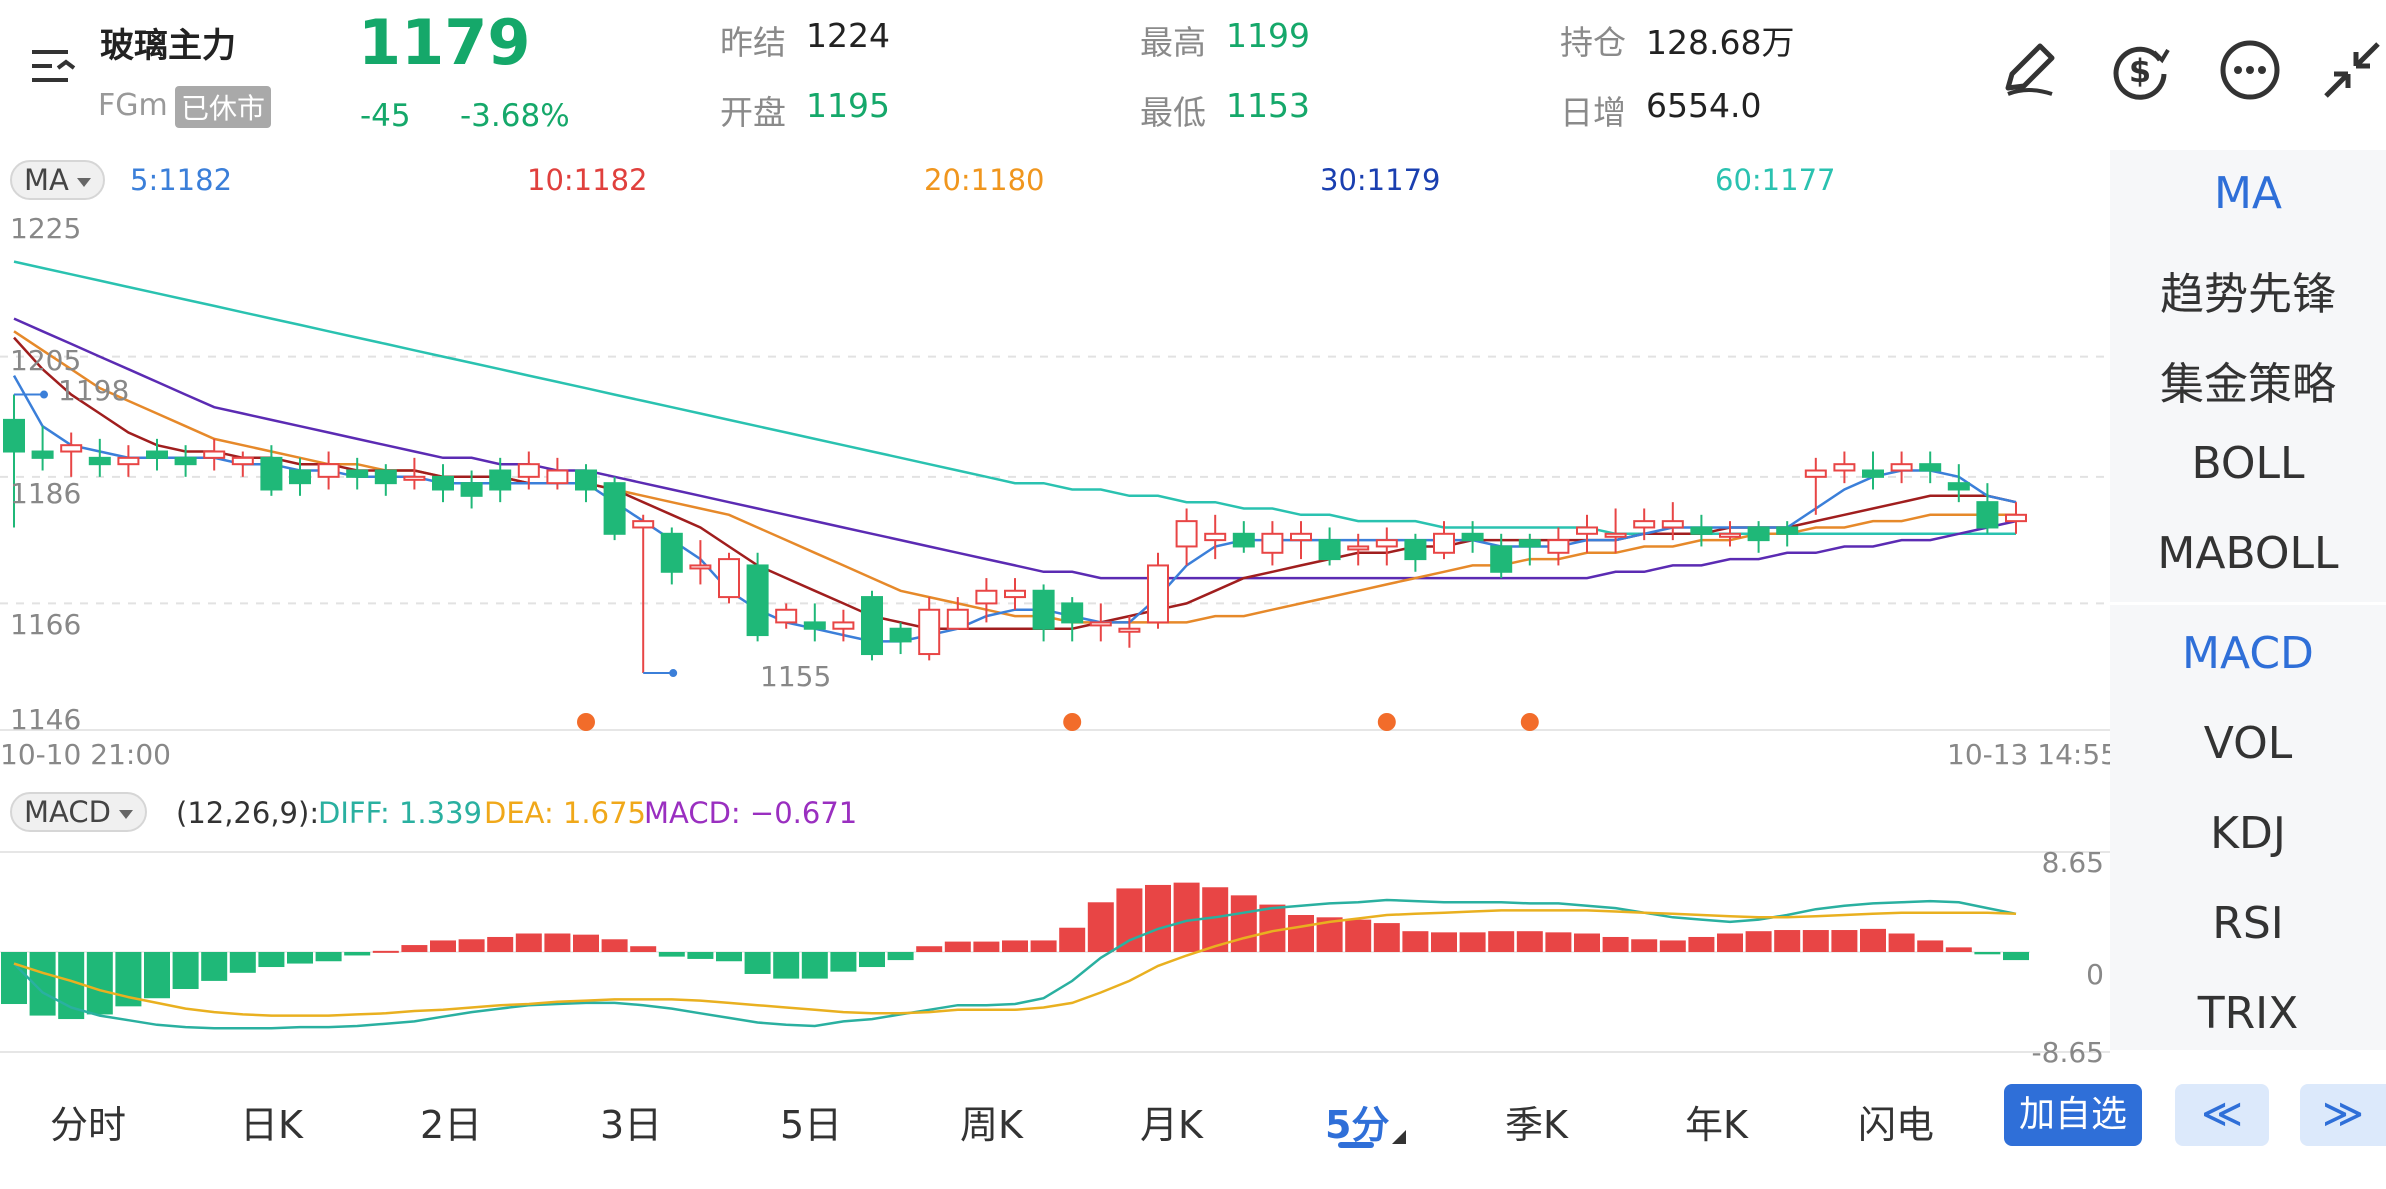  What do you see at coordinates (848, 105) in the screenshot?
I see `stat-value-open: 1195` at bounding box center [848, 105].